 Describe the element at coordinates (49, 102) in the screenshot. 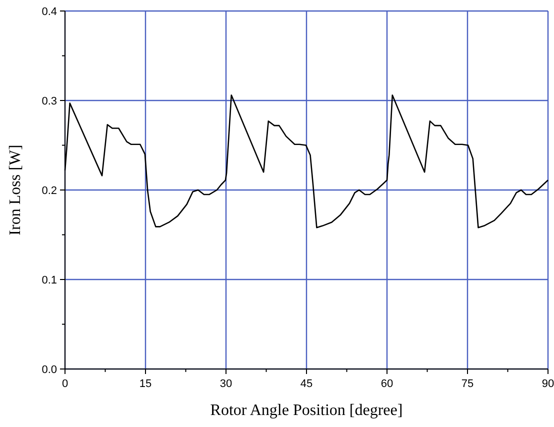

I see `y-tick-label: 0.3` at that location.